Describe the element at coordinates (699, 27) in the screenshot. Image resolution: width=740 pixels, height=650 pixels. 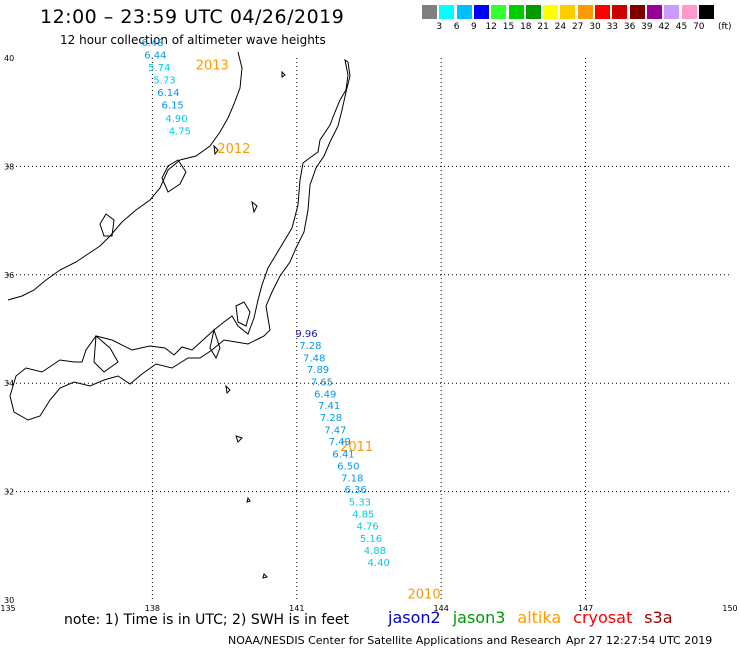
I see `color-scale-label: 70` at that location.